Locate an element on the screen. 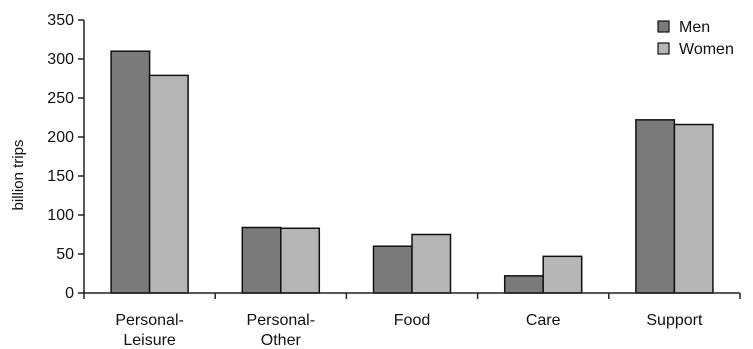  x-tick-label: Food is located at coordinates (412, 320).